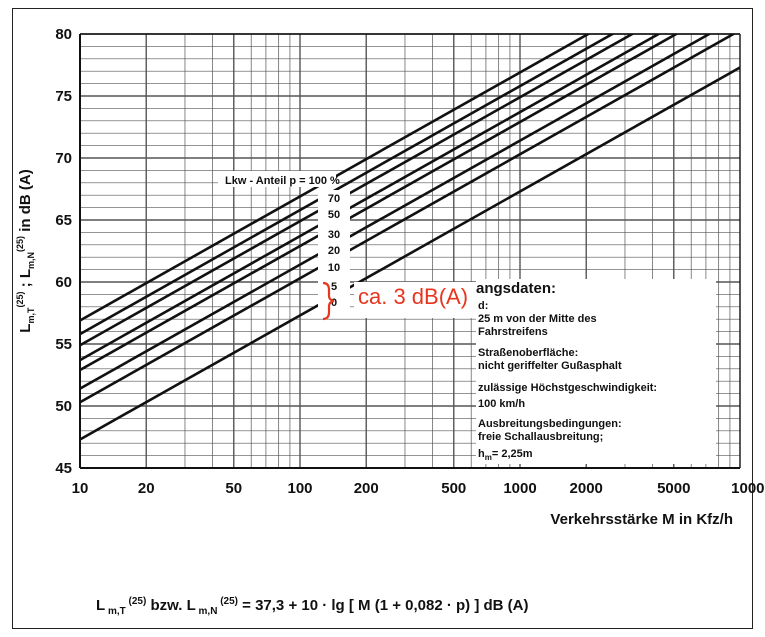 Image resolution: width=765 pixels, height=637 pixels. Describe the element at coordinates (146, 488) in the screenshot. I see `x-tick-label: 20` at that location.